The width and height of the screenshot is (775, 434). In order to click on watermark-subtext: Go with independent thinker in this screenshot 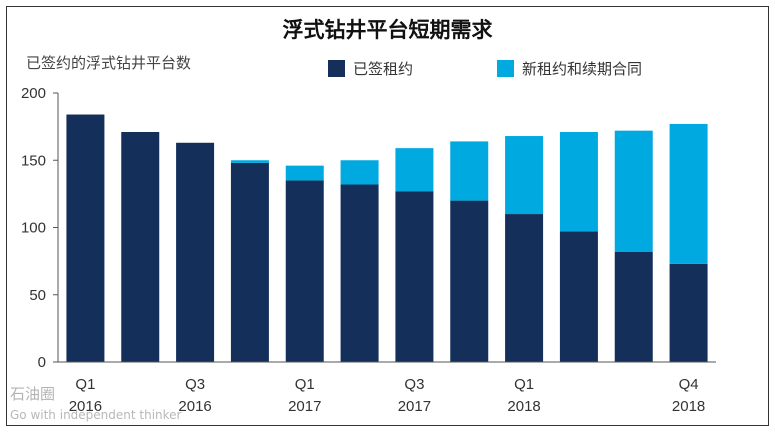, I will do `click(96, 415)`.